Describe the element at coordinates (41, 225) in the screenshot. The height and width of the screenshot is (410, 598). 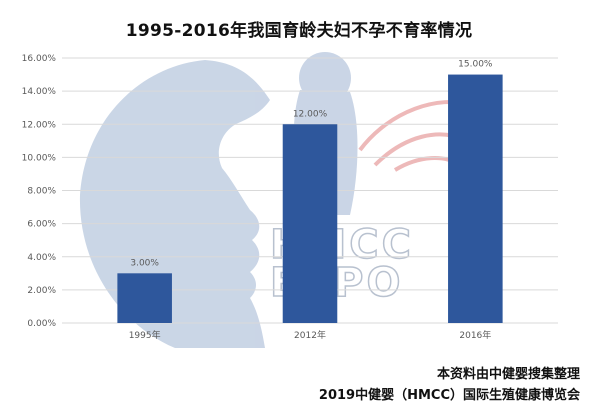
I see `y-tick-label: 6.00%` at that location.